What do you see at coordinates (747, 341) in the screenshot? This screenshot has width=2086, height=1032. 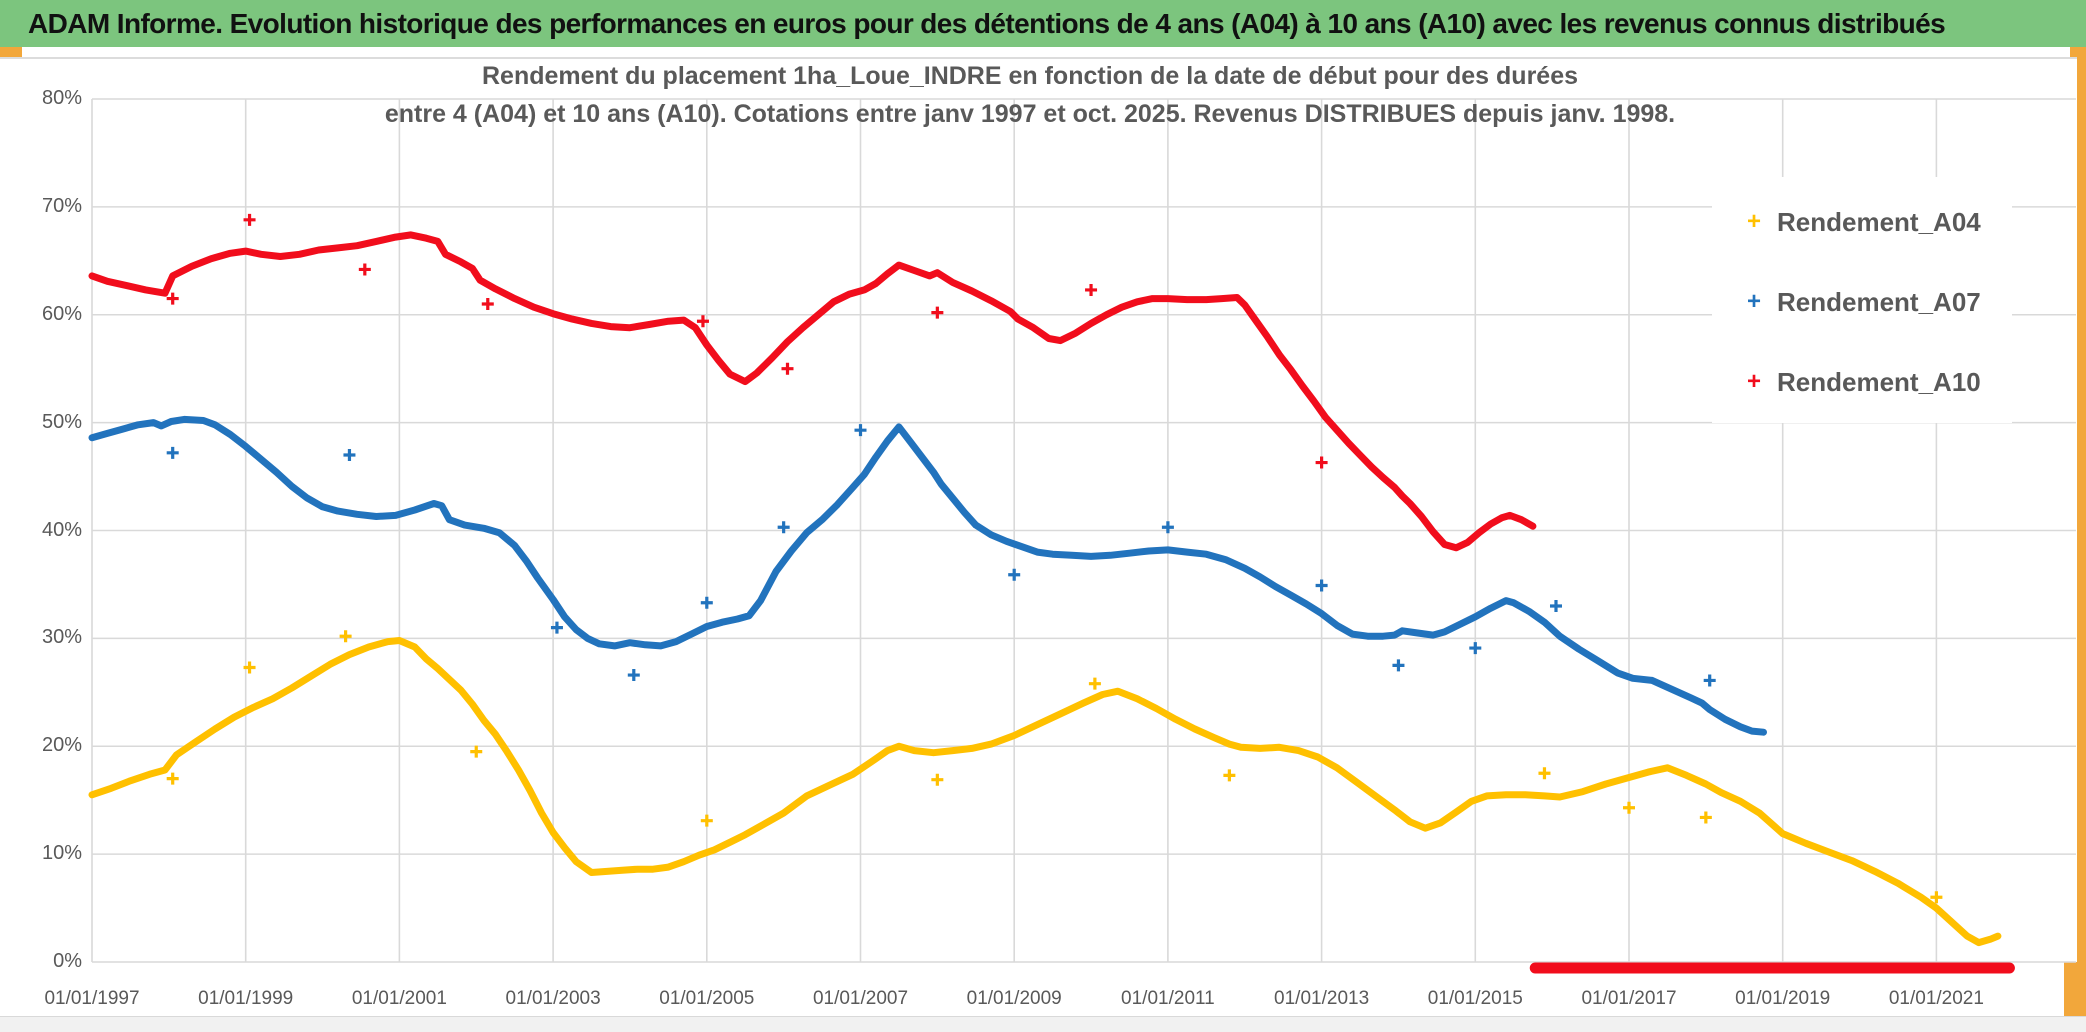 I see `series-outlier-markers-rendement_a10` at bounding box center [747, 341].